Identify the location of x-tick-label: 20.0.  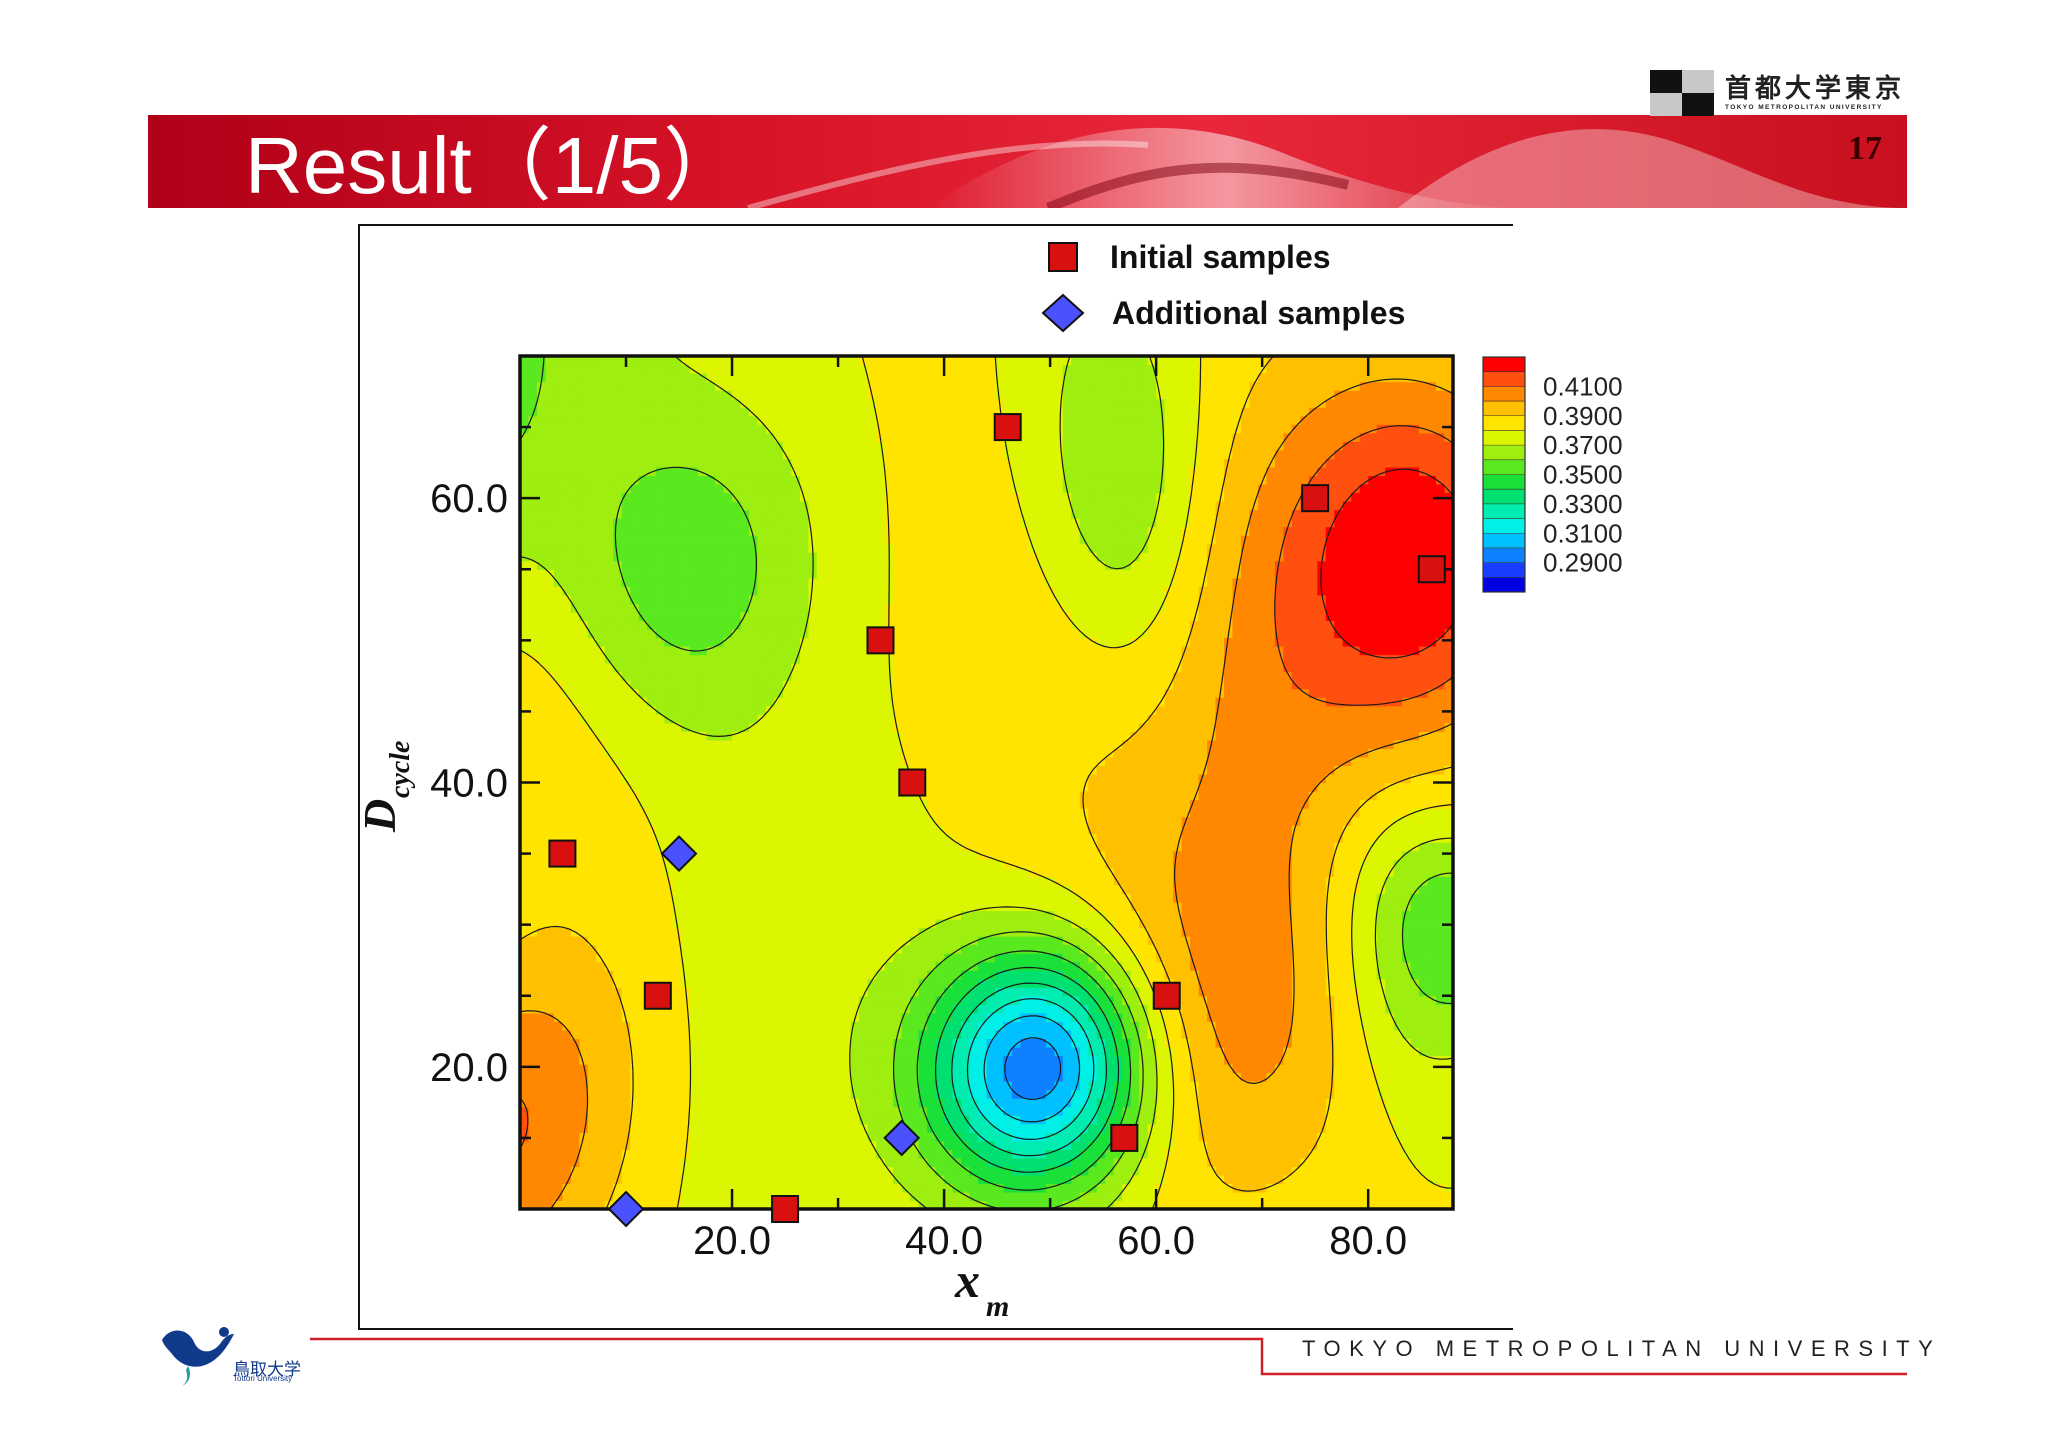
(732, 1241).